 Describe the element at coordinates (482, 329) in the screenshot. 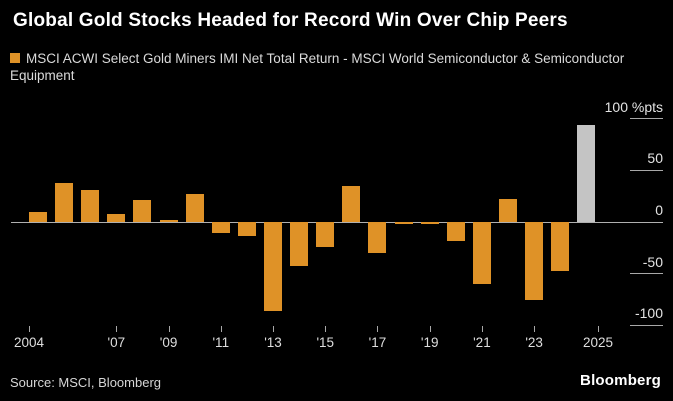

I see `x-tick-2021` at that location.